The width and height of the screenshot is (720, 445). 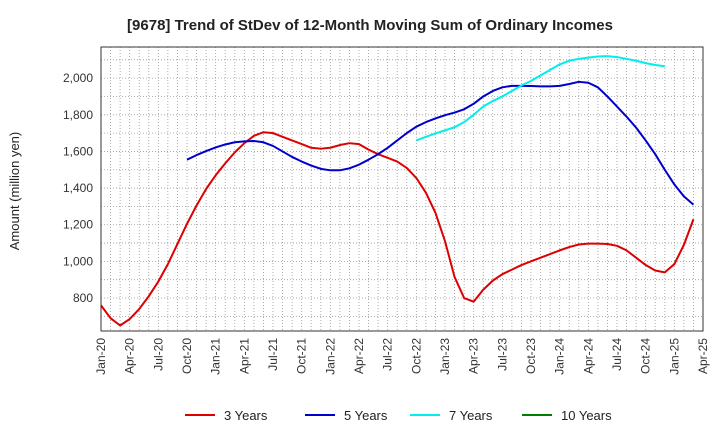 I want to click on y-tick-label: 1,400, so click(x=78, y=188).